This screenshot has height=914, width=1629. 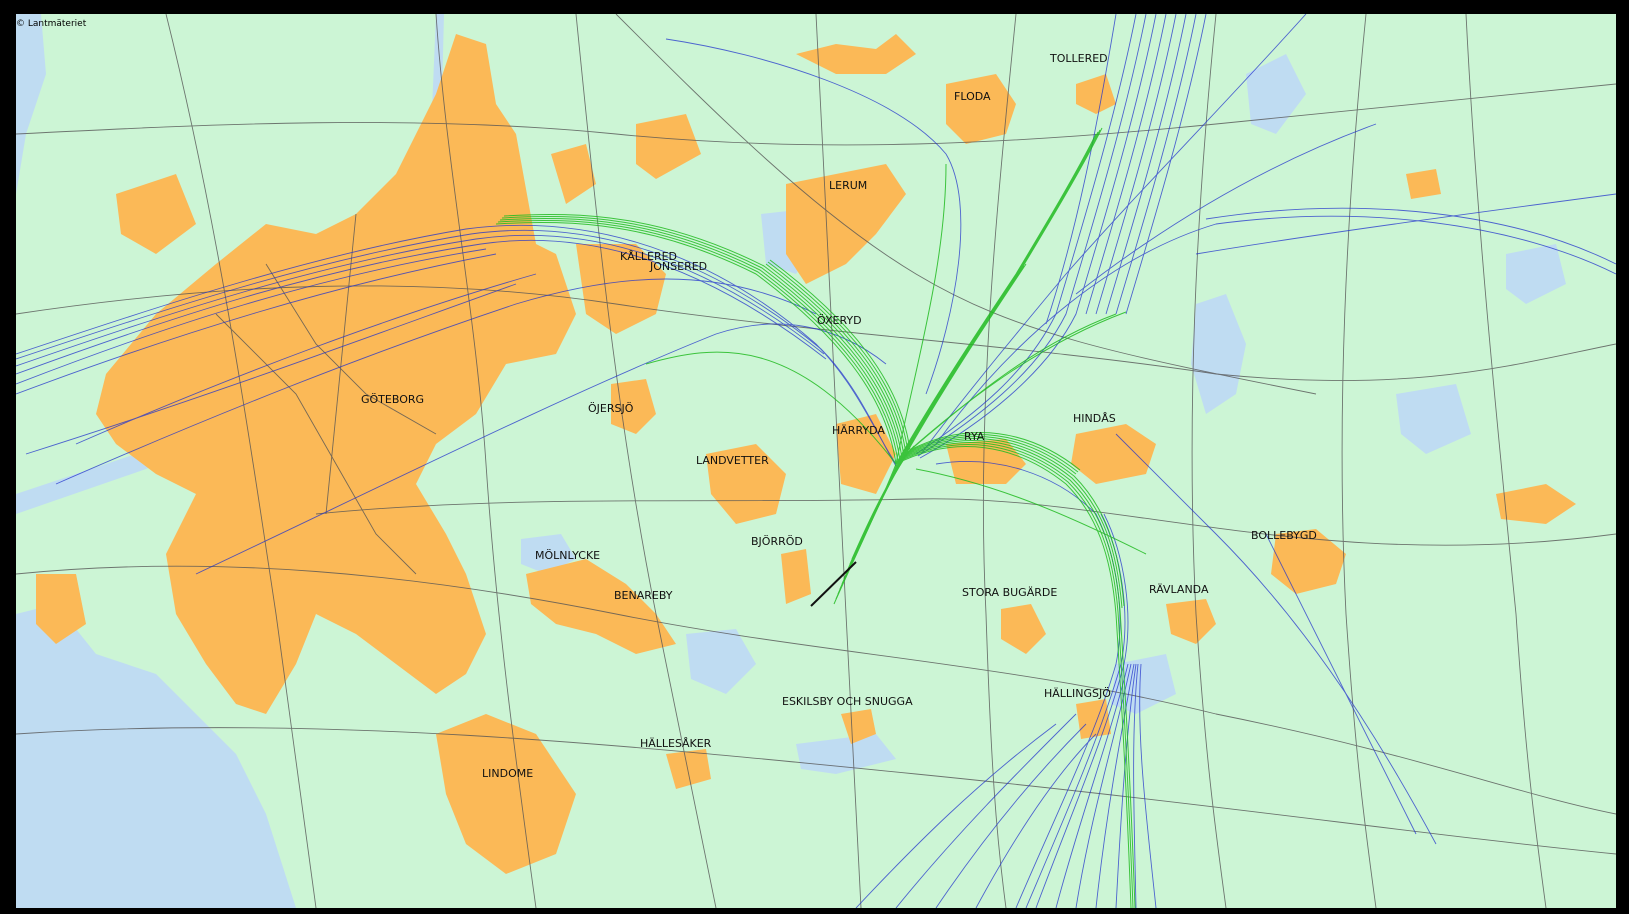 What do you see at coordinates (392, 399) in the screenshot?
I see `place-goteborg: GÖTEBORG` at bounding box center [392, 399].